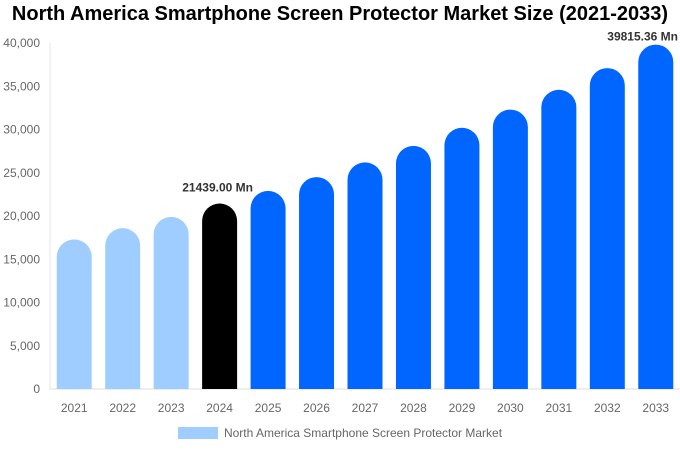 The height and width of the screenshot is (450, 680). I want to click on bar-2025, so click(268, 289).